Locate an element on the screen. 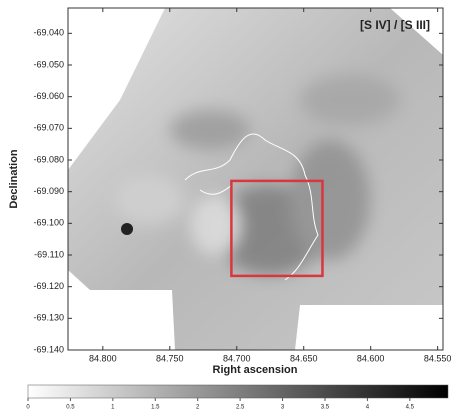 This screenshot has height=418, width=473. colorbar-tick-label: 4 is located at coordinates (368, 408).